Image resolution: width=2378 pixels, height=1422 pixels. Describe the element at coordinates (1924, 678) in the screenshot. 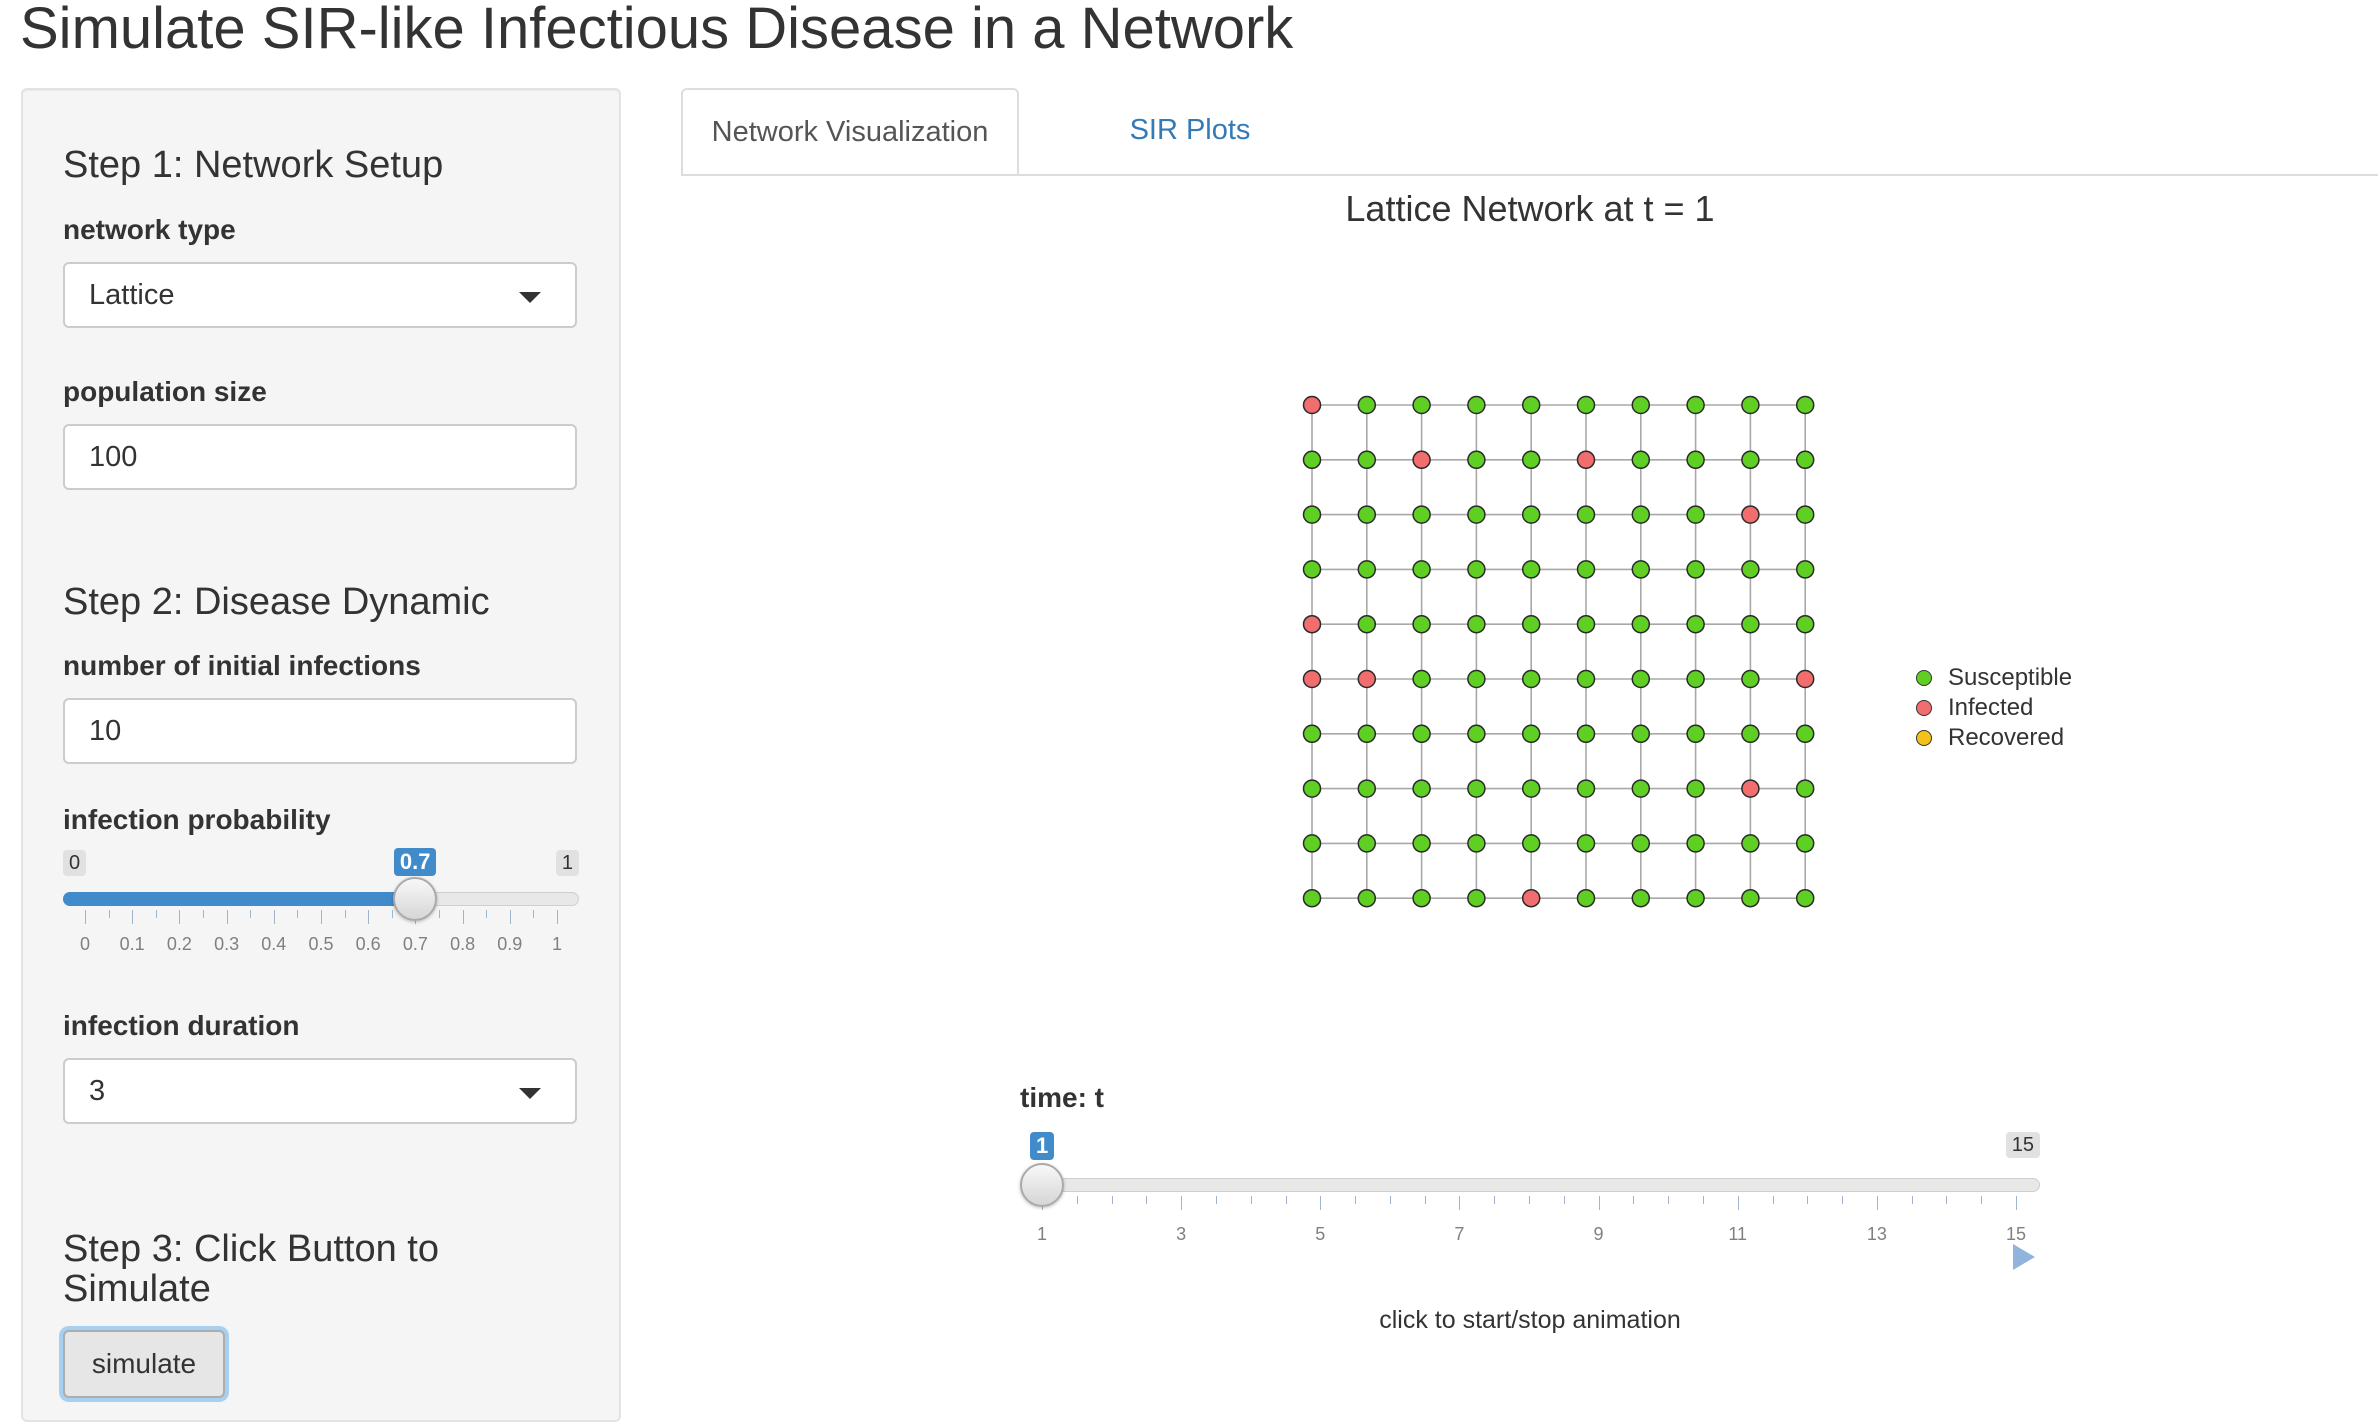

I see `legend-dot` at that location.